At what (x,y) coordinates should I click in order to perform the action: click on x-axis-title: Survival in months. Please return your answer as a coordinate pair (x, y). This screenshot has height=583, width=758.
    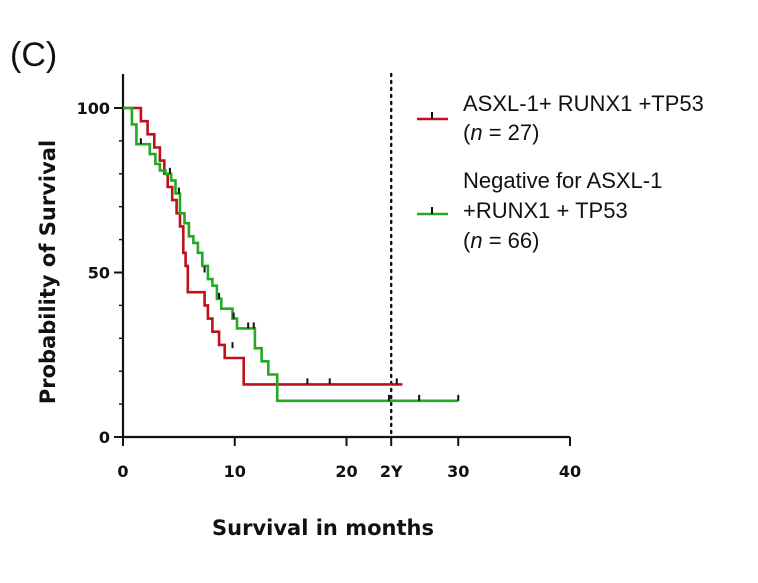
    Looking at the image, I should click on (323, 528).